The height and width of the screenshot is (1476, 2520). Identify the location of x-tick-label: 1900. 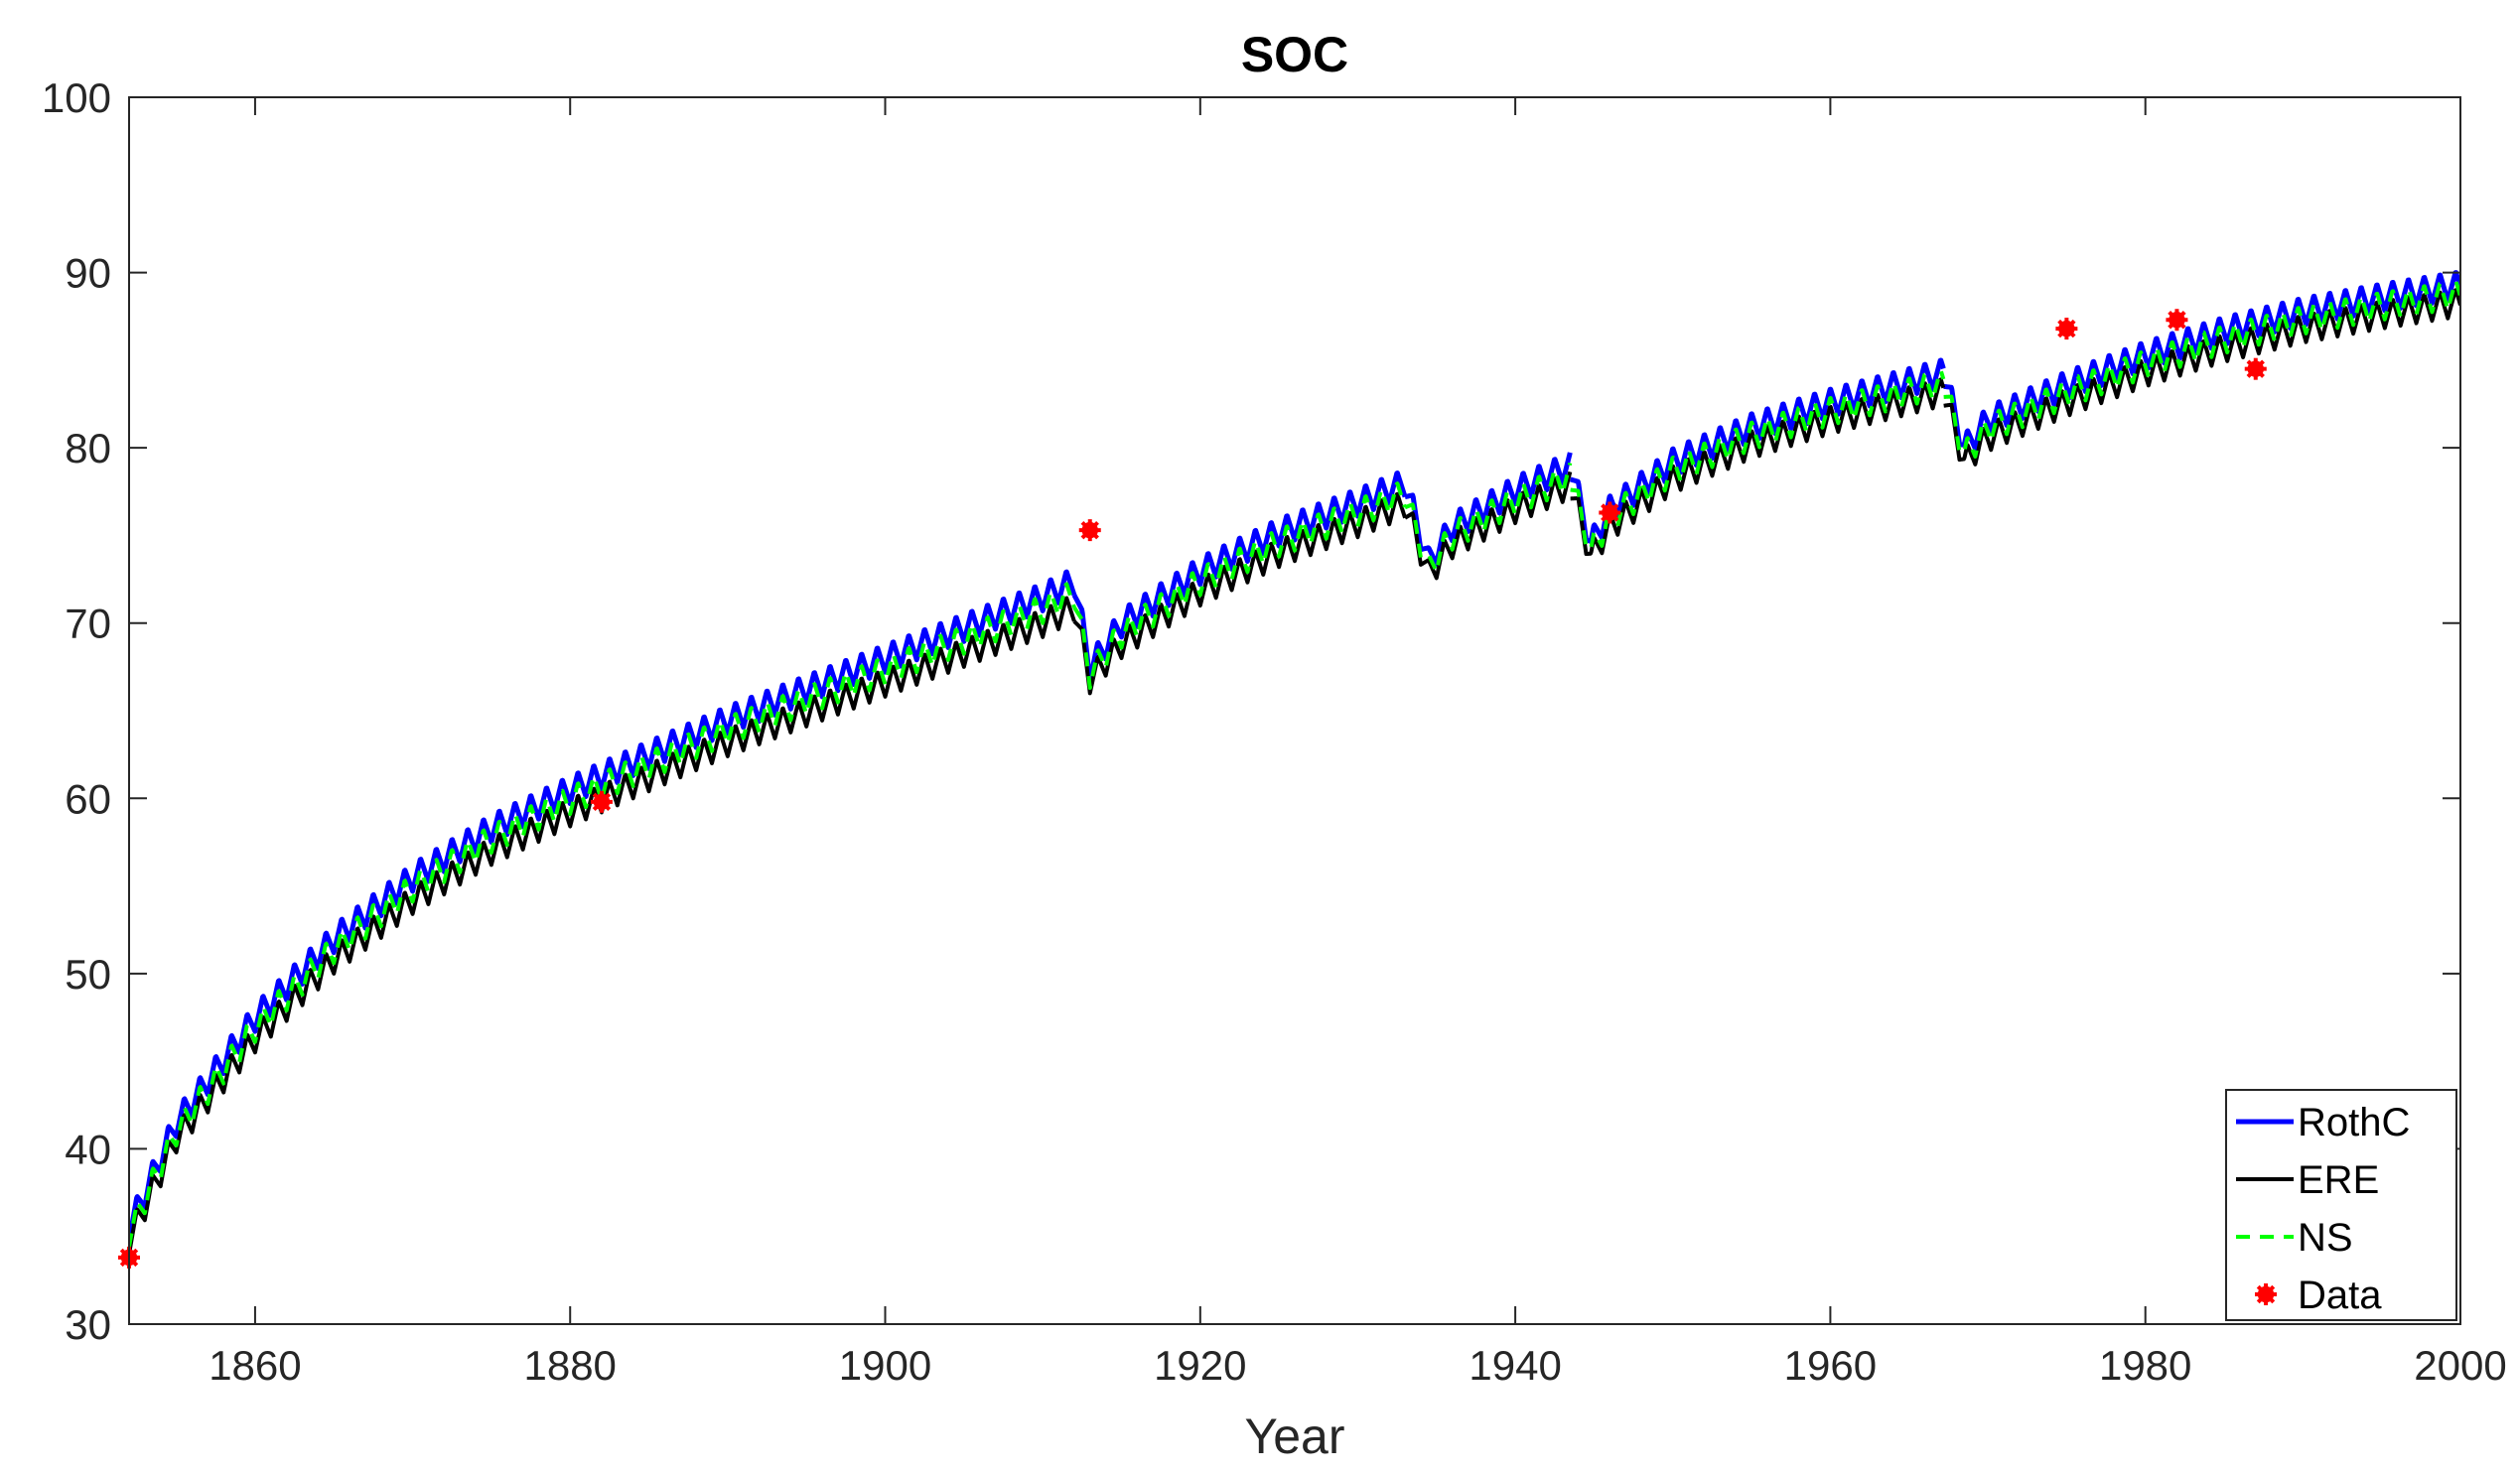
(885, 1365).